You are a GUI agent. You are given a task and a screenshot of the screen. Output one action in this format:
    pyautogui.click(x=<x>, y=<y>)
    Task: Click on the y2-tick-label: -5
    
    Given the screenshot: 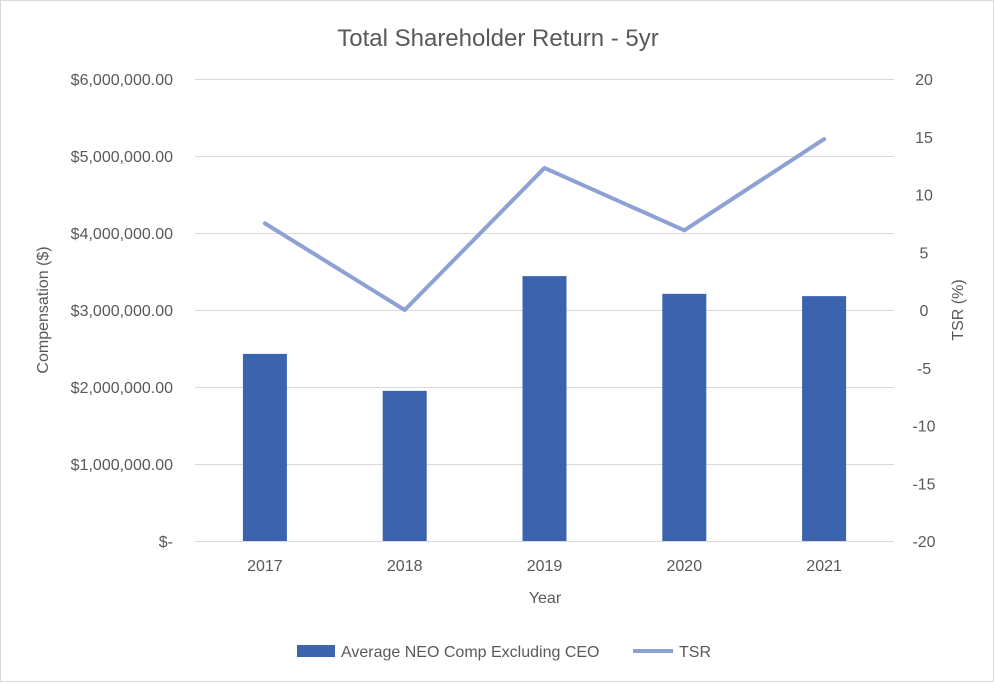 What is the action you would take?
    pyautogui.click(x=924, y=369)
    